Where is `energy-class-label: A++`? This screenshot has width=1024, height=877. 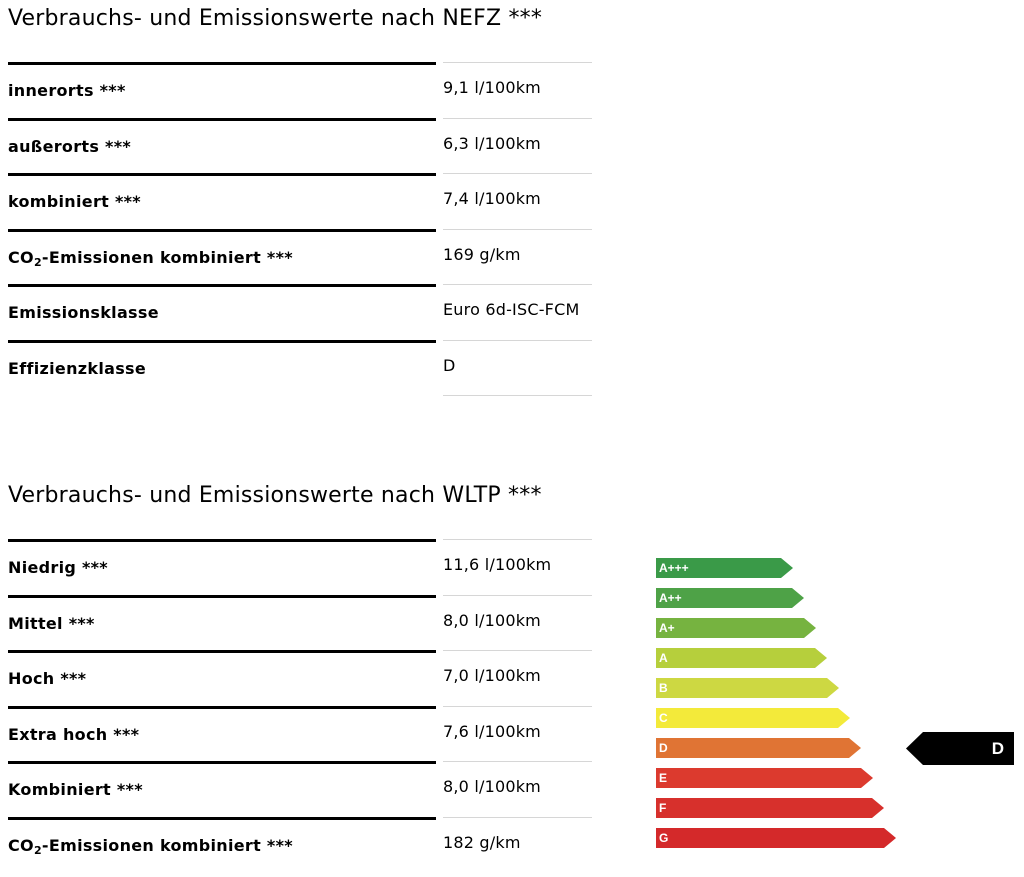
energy-class-label: A++ is located at coordinates (670, 598).